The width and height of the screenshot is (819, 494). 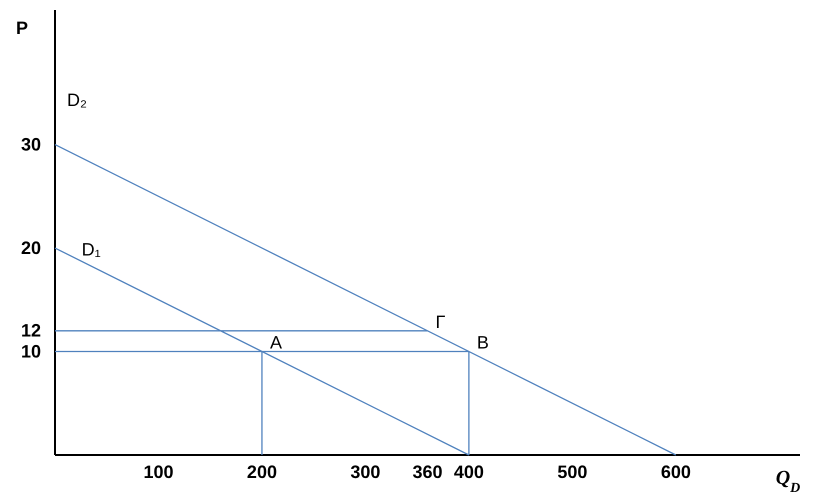 What do you see at coordinates (482, 342) in the screenshot?
I see `annotation: B` at bounding box center [482, 342].